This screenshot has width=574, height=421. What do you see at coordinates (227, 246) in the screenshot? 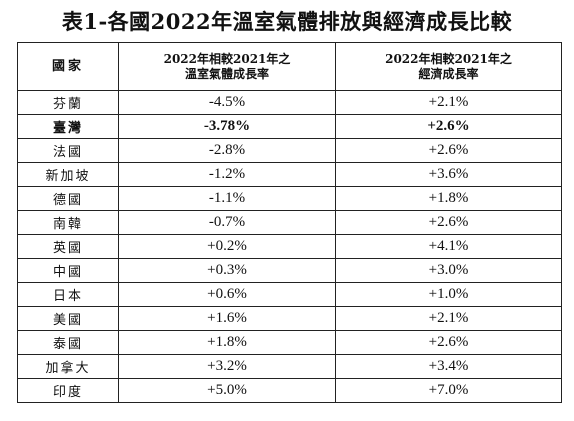
I see `ghg-cell: +0.2%` at bounding box center [227, 246].